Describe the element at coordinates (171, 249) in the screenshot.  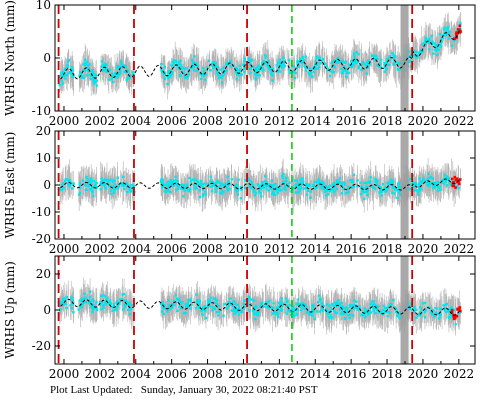
I see `x-tick-label: 2006` at that location.